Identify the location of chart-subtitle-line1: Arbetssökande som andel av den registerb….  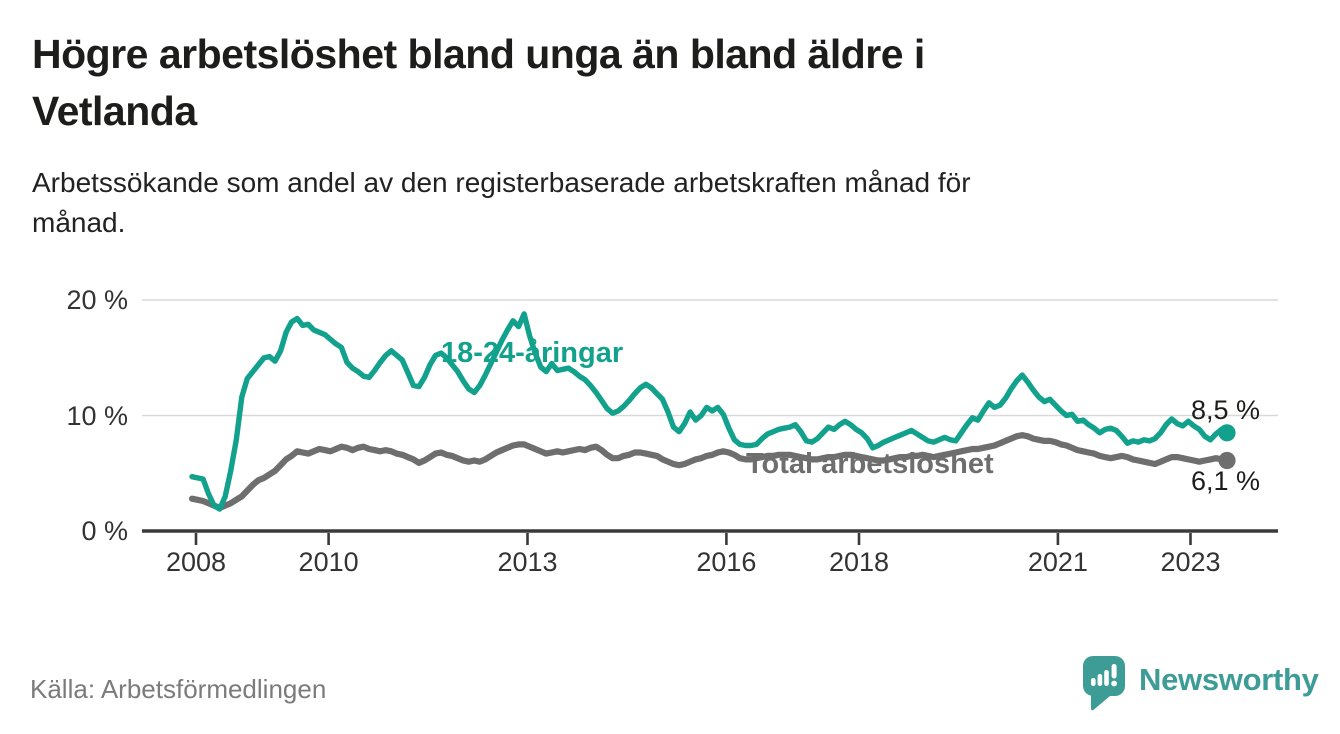
(501, 182).